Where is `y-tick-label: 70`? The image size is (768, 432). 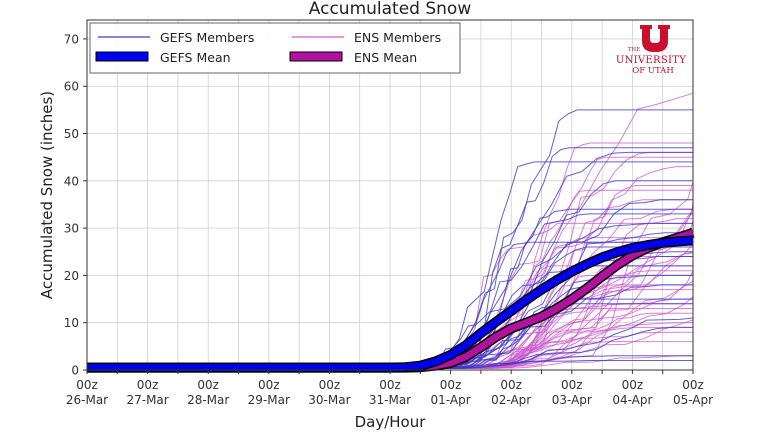
y-tick-label: 70 is located at coordinates (71, 39).